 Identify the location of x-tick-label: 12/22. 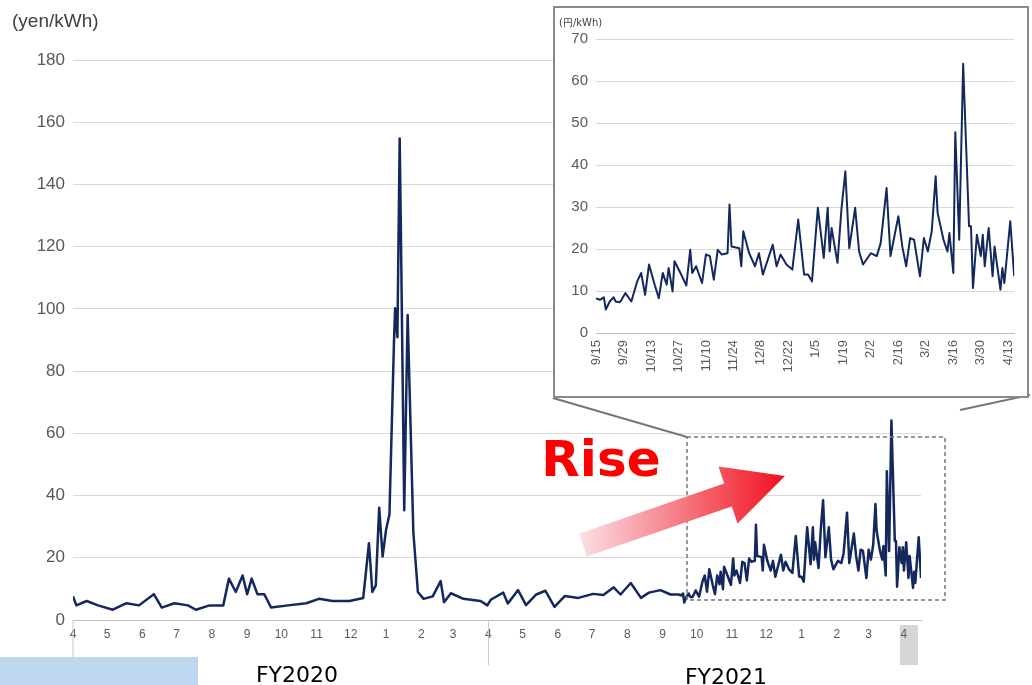
(787, 356).